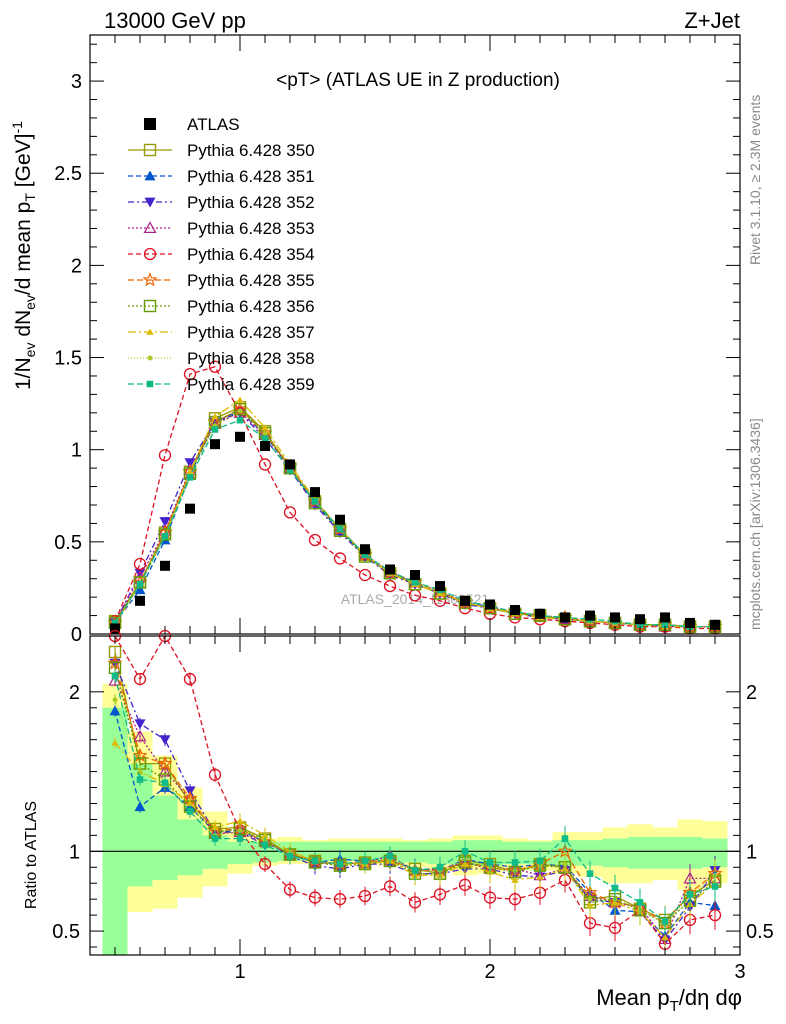 Image resolution: width=786 pixels, height=1024 pixels. What do you see at coordinates (175, 20) in the screenshot?
I see `header-process-label: 13000 GeV pp` at bounding box center [175, 20].